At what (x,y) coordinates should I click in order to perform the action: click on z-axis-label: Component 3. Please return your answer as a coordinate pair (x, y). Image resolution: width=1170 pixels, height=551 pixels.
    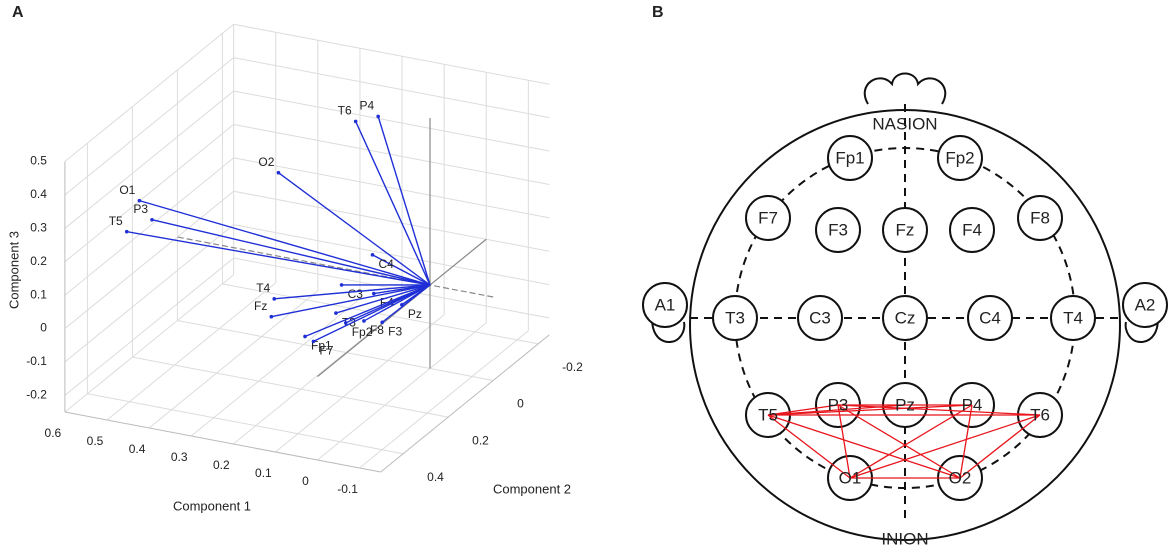
    Looking at the image, I should click on (13, 270).